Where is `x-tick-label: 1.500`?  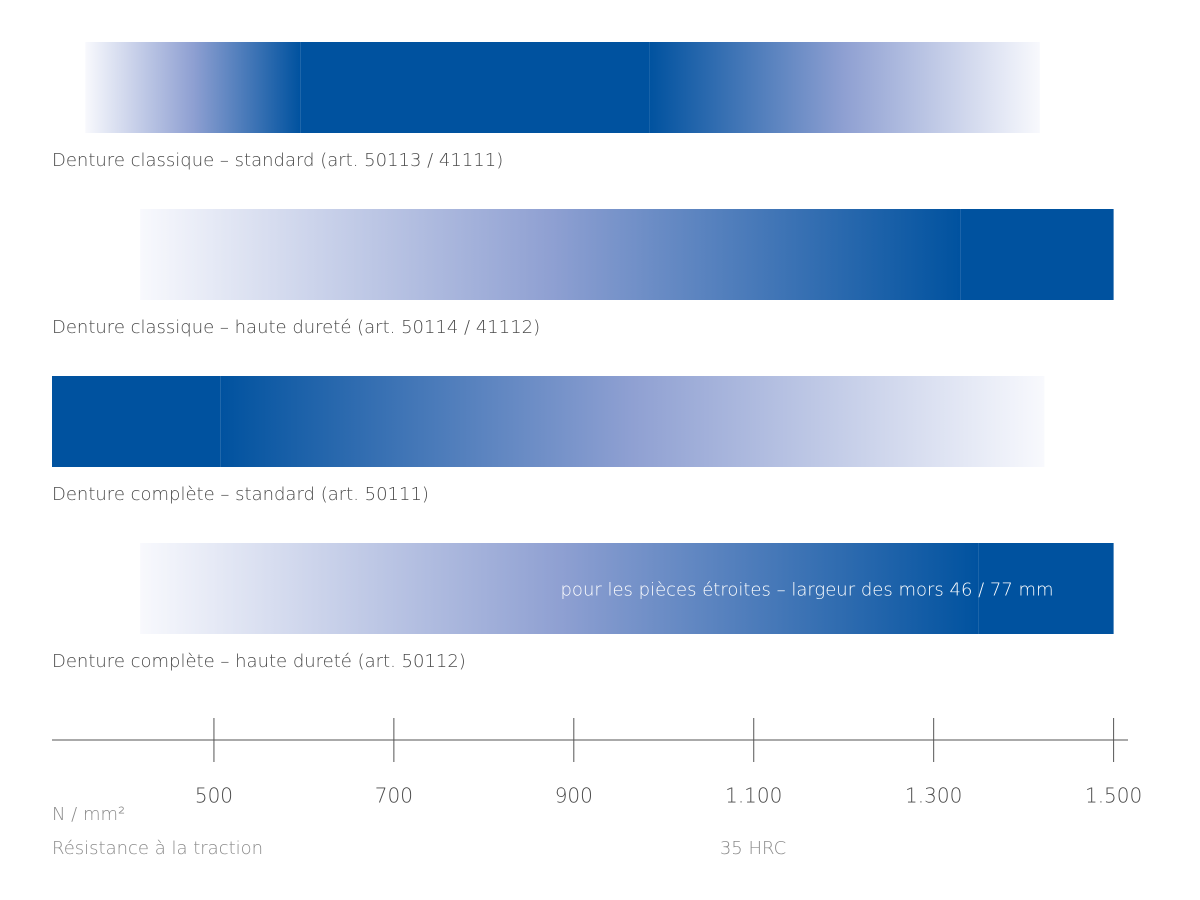 x-tick-label: 1.500 is located at coordinates (1113, 796).